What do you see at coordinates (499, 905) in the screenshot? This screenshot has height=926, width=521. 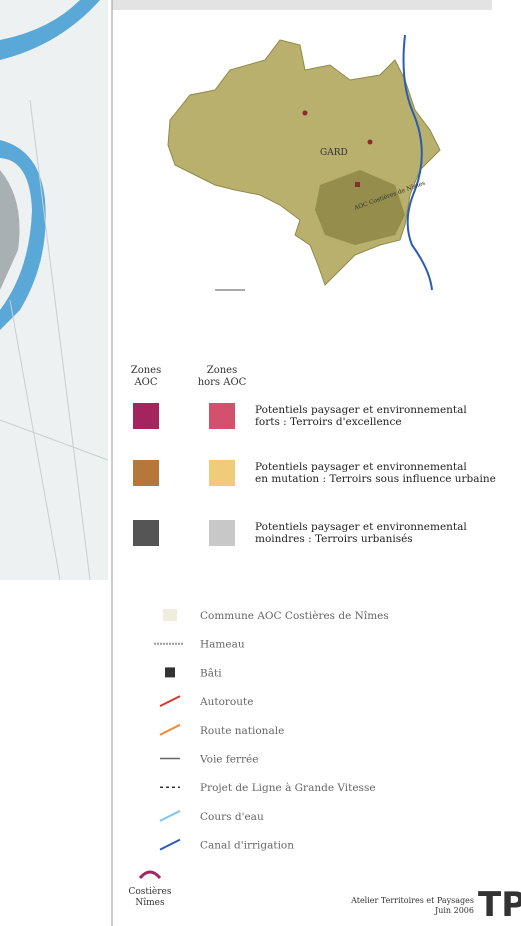 I see `tp-mark: TP` at bounding box center [499, 905].